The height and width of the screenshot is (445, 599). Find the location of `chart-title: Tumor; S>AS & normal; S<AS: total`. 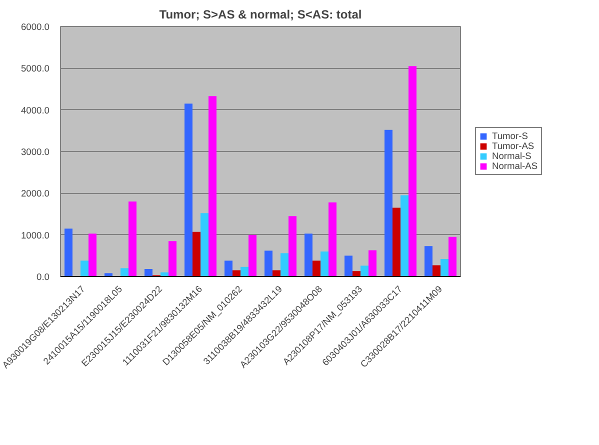

chart-title: Tumor; S>AS & normal; S<AS: total is located at coordinates (260, 15).